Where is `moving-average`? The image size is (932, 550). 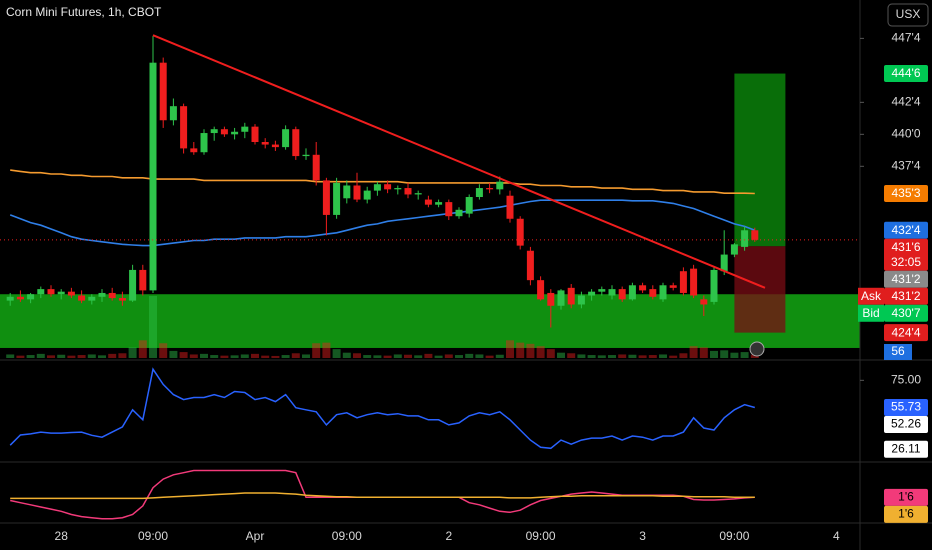 moving-average is located at coordinates (382, 182).